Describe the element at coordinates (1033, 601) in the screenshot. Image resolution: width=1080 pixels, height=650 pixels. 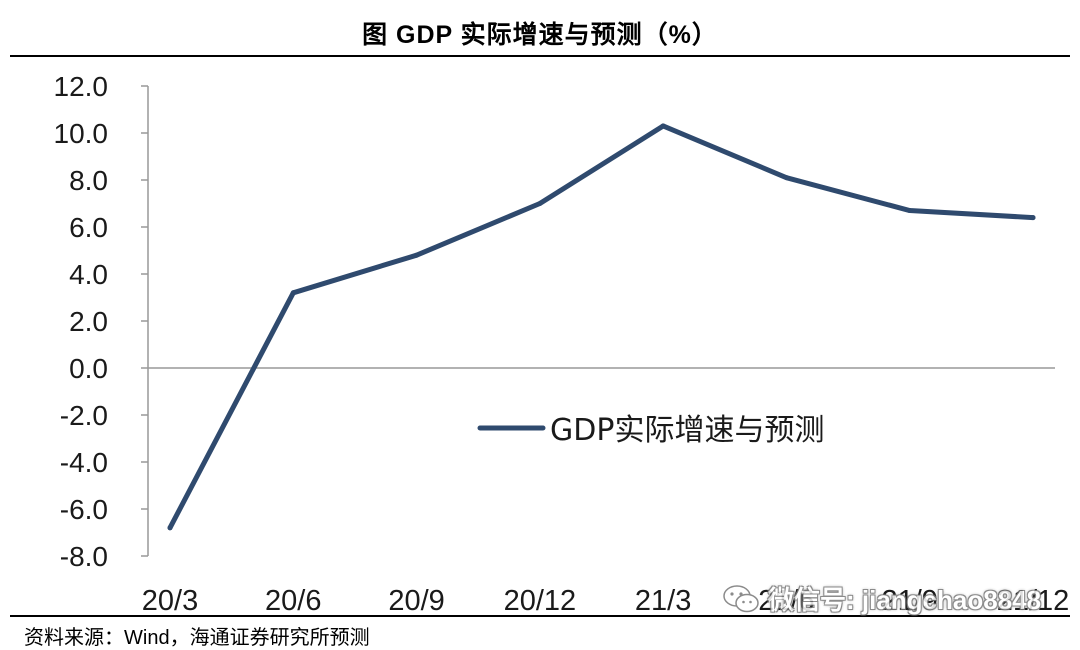
I see `x-tick-label: 21/12` at that location.